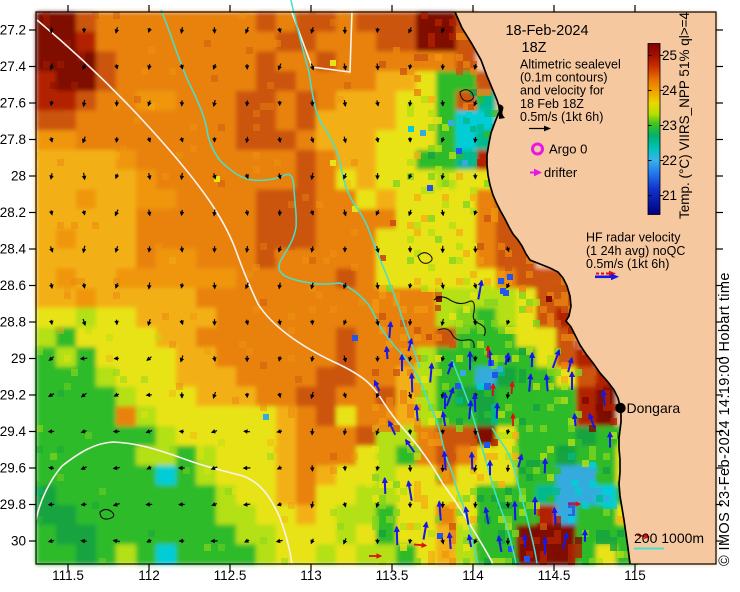 This screenshot has width=740, height=592. Describe the element at coordinates (13, 504) in the screenshot. I see `svg-text: 29.8` at that location.